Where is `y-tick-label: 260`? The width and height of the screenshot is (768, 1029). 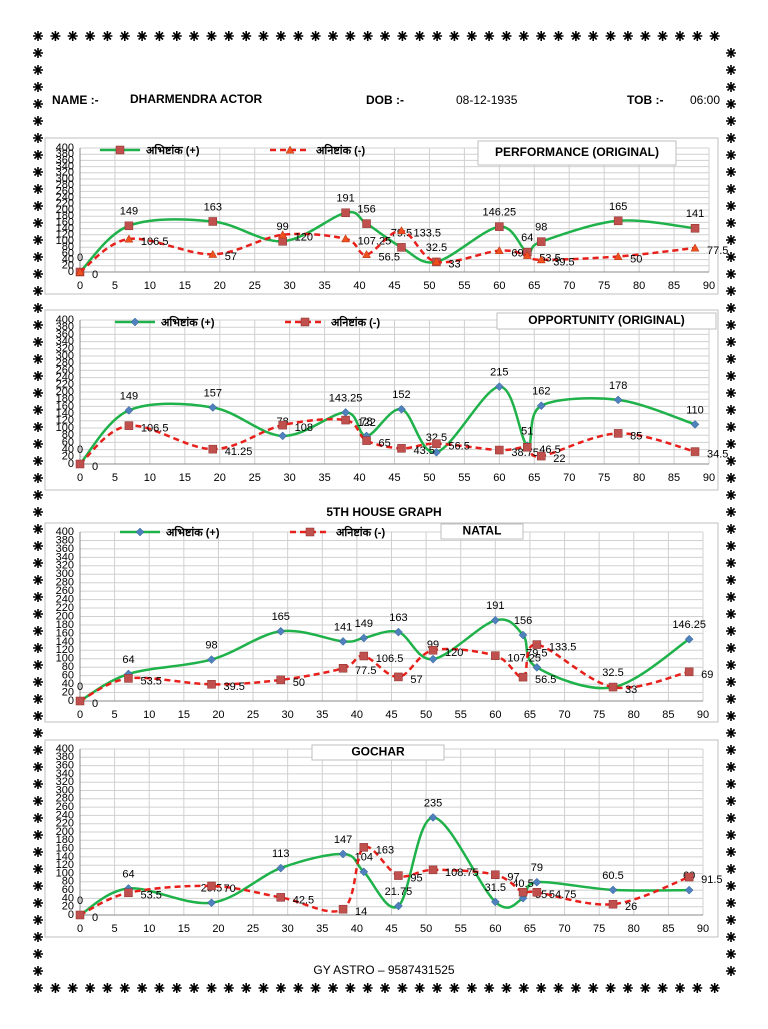
y-tick-label: 260 is located at coordinates (65, 370).